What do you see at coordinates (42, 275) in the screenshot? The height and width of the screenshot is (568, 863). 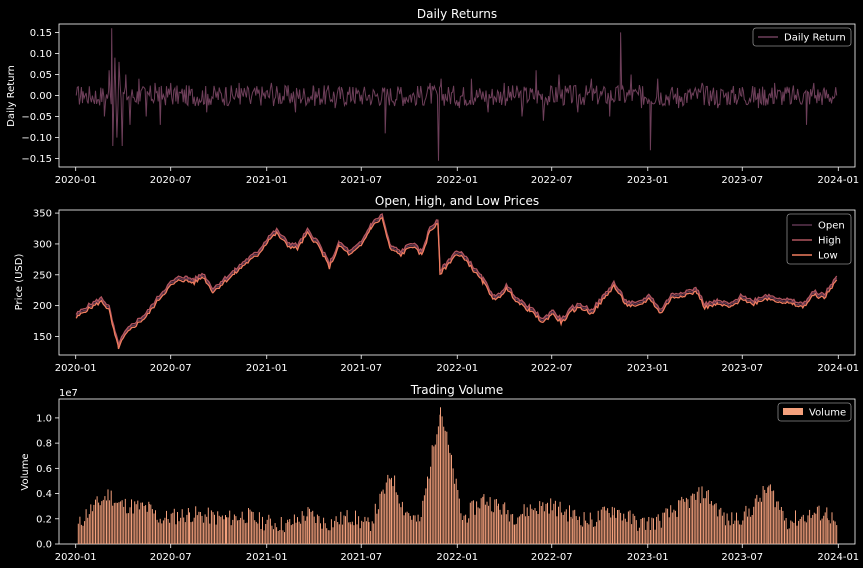 I see `y-tick-label: 250` at bounding box center [42, 275].